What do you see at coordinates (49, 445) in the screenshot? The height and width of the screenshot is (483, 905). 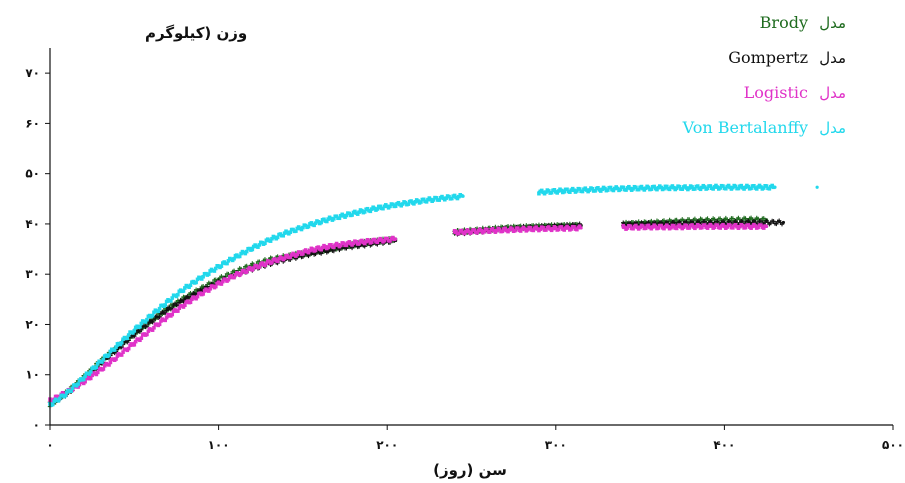 I see `x-tick-label: ۰` at bounding box center [49, 445].